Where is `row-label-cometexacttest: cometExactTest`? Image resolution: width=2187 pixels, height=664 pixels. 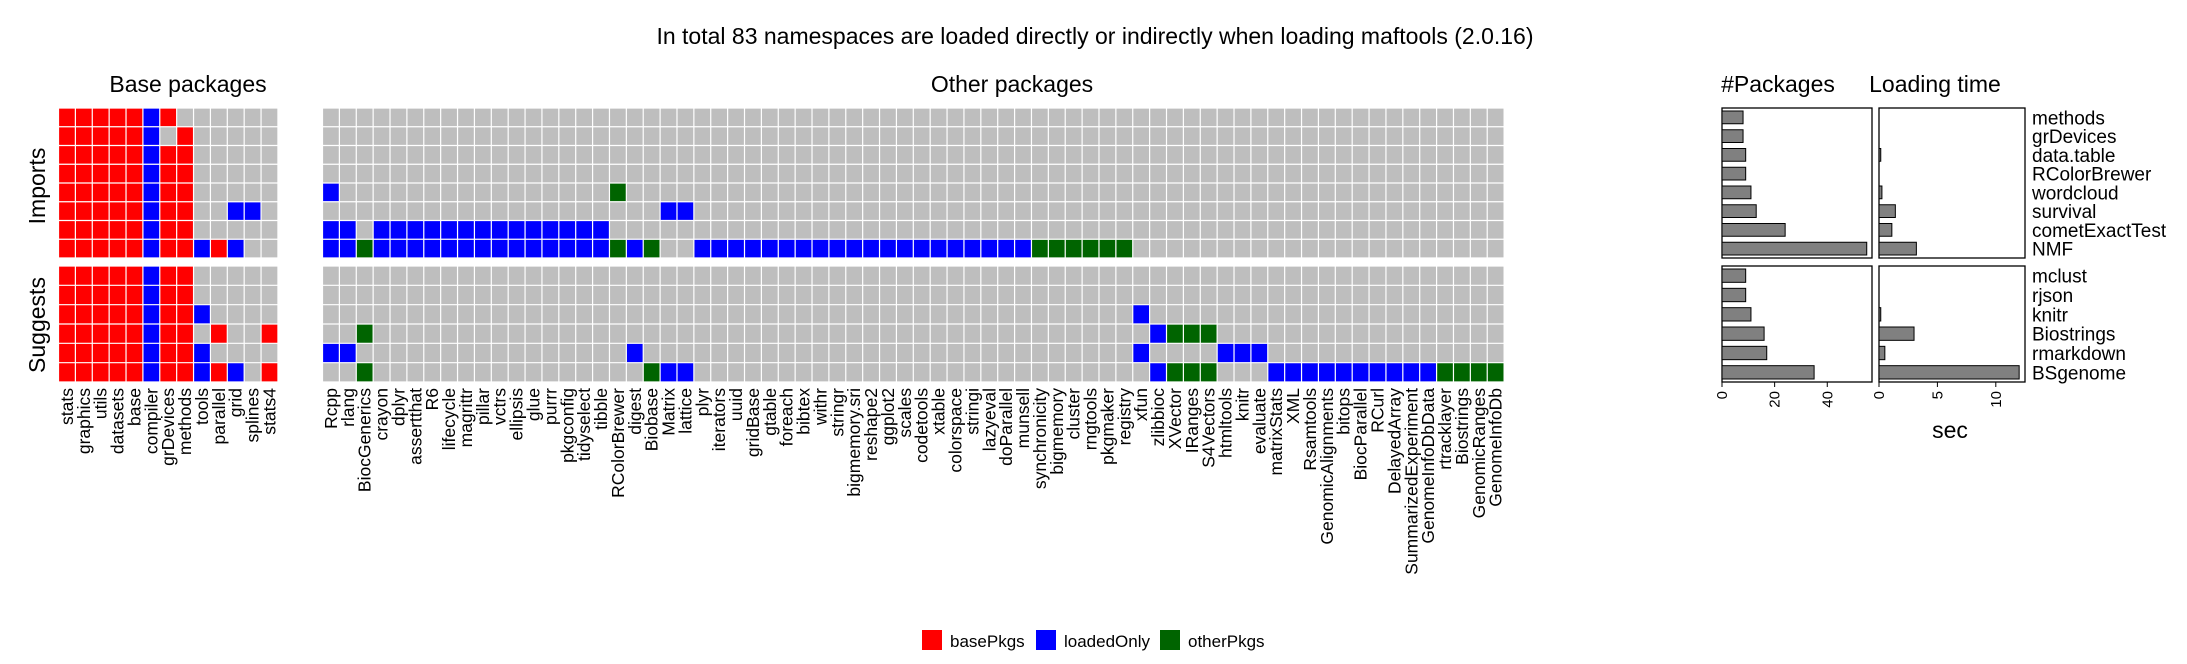
row-label-cometexacttest: cometExactTest is located at coordinates (2099, 231).